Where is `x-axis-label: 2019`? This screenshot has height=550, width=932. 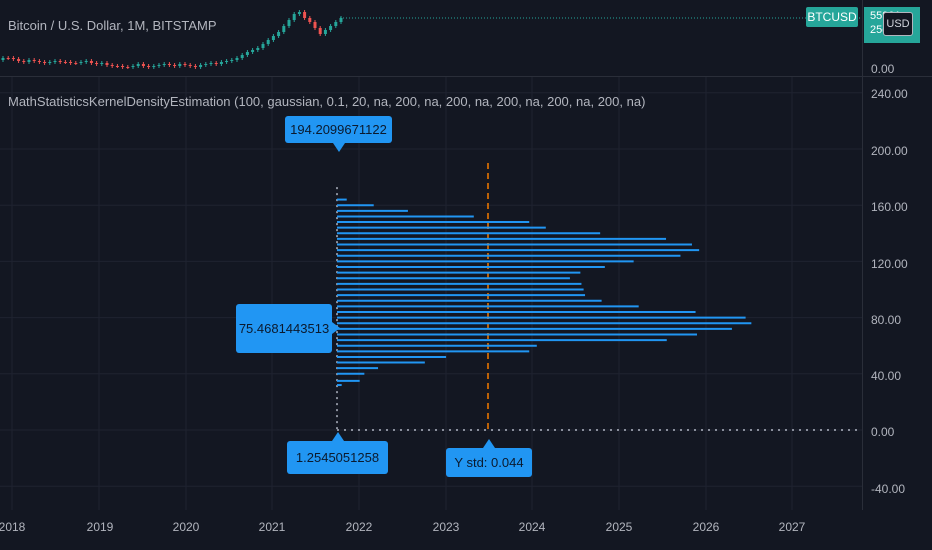 x-axis-label: 2019 is located at coordinates (100, 527).